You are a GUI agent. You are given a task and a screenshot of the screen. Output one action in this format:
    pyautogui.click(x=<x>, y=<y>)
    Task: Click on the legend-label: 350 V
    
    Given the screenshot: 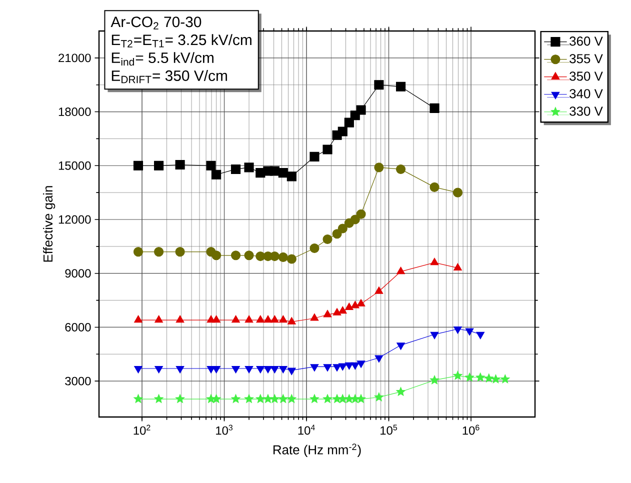 What is the action you would take?
    pyautogui.click(x=586, y=76)
    